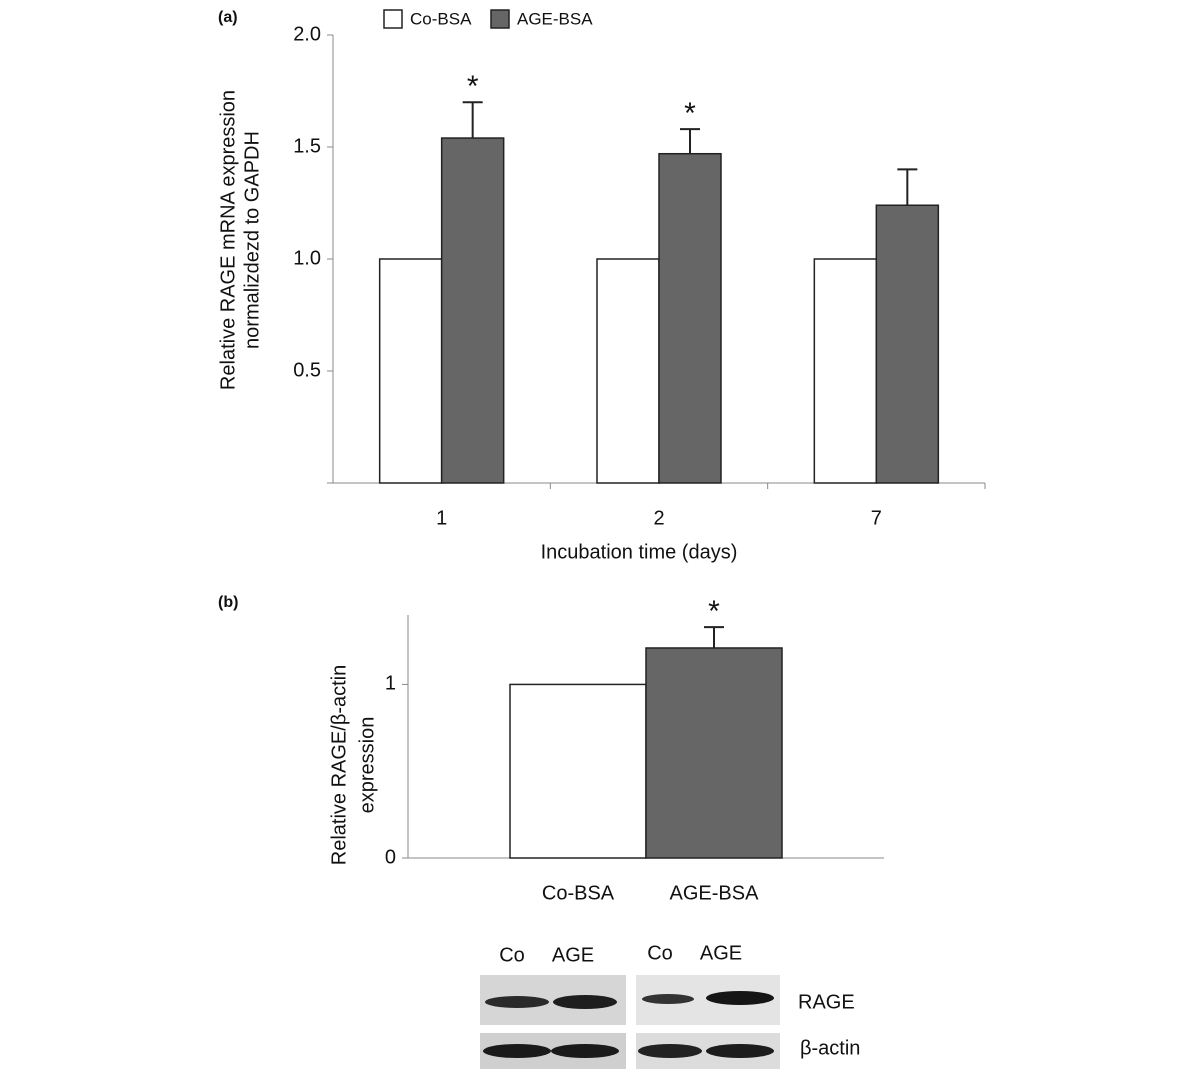 This screenshot has width=1200, height=1080. Describe the element at coordinates (639, 552) in the screenshot. I see `x-axis-label: Incubation time (days)` at that location.